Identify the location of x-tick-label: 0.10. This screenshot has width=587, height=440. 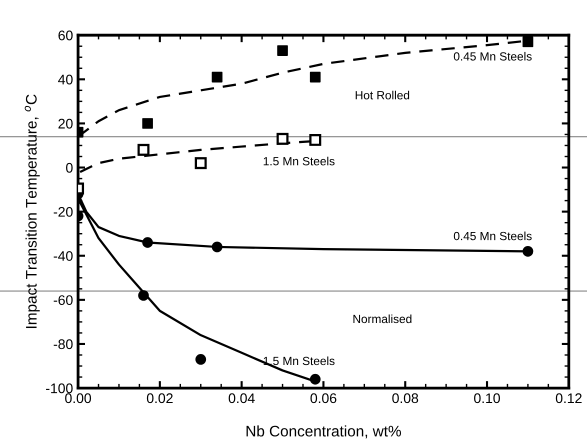
(487, 398).